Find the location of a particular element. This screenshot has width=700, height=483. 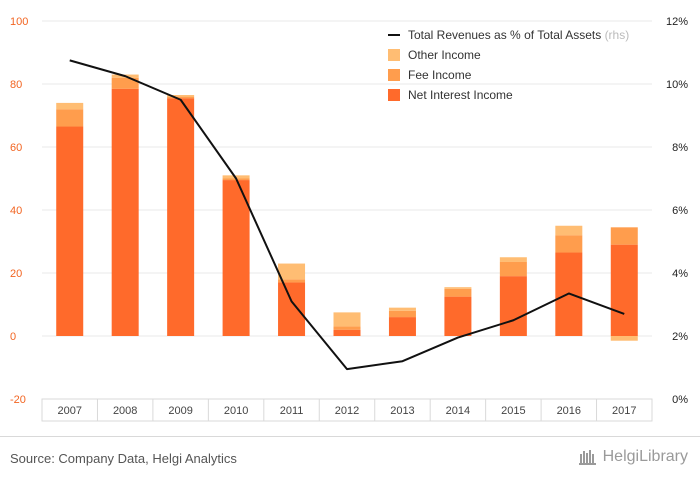

brand-name: HelgiLibrary is located at coordinates (645, 456).